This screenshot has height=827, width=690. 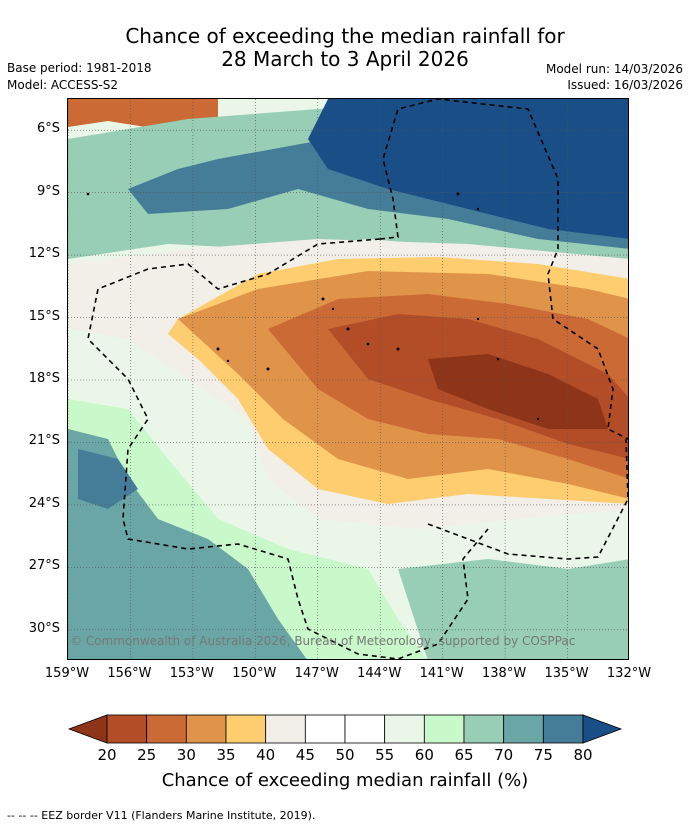 What do you see at coordinates (254, 673) in the screenshot?
I see `longitude-tick-label: 150°W` at bounding box center [254, 673].